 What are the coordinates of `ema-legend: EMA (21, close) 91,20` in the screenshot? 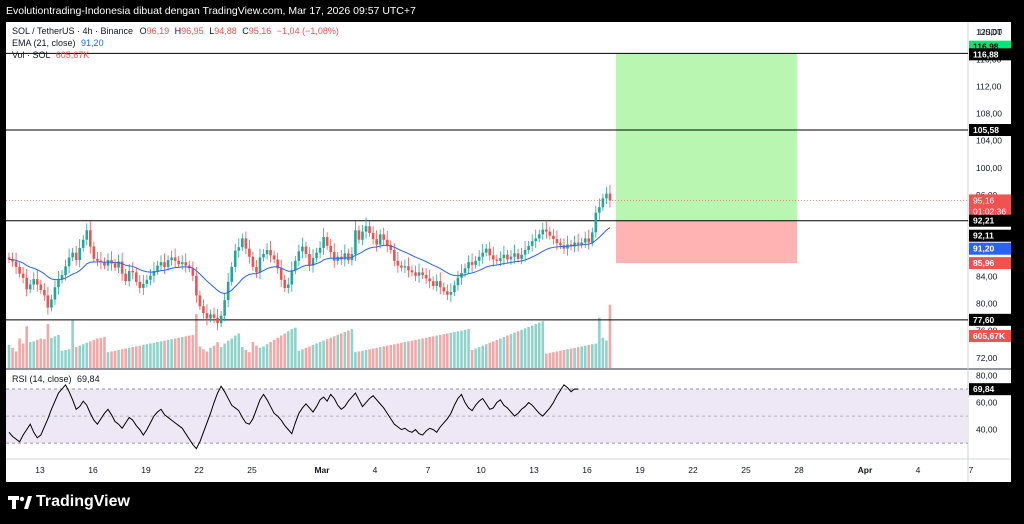 It's located at (58, 43).